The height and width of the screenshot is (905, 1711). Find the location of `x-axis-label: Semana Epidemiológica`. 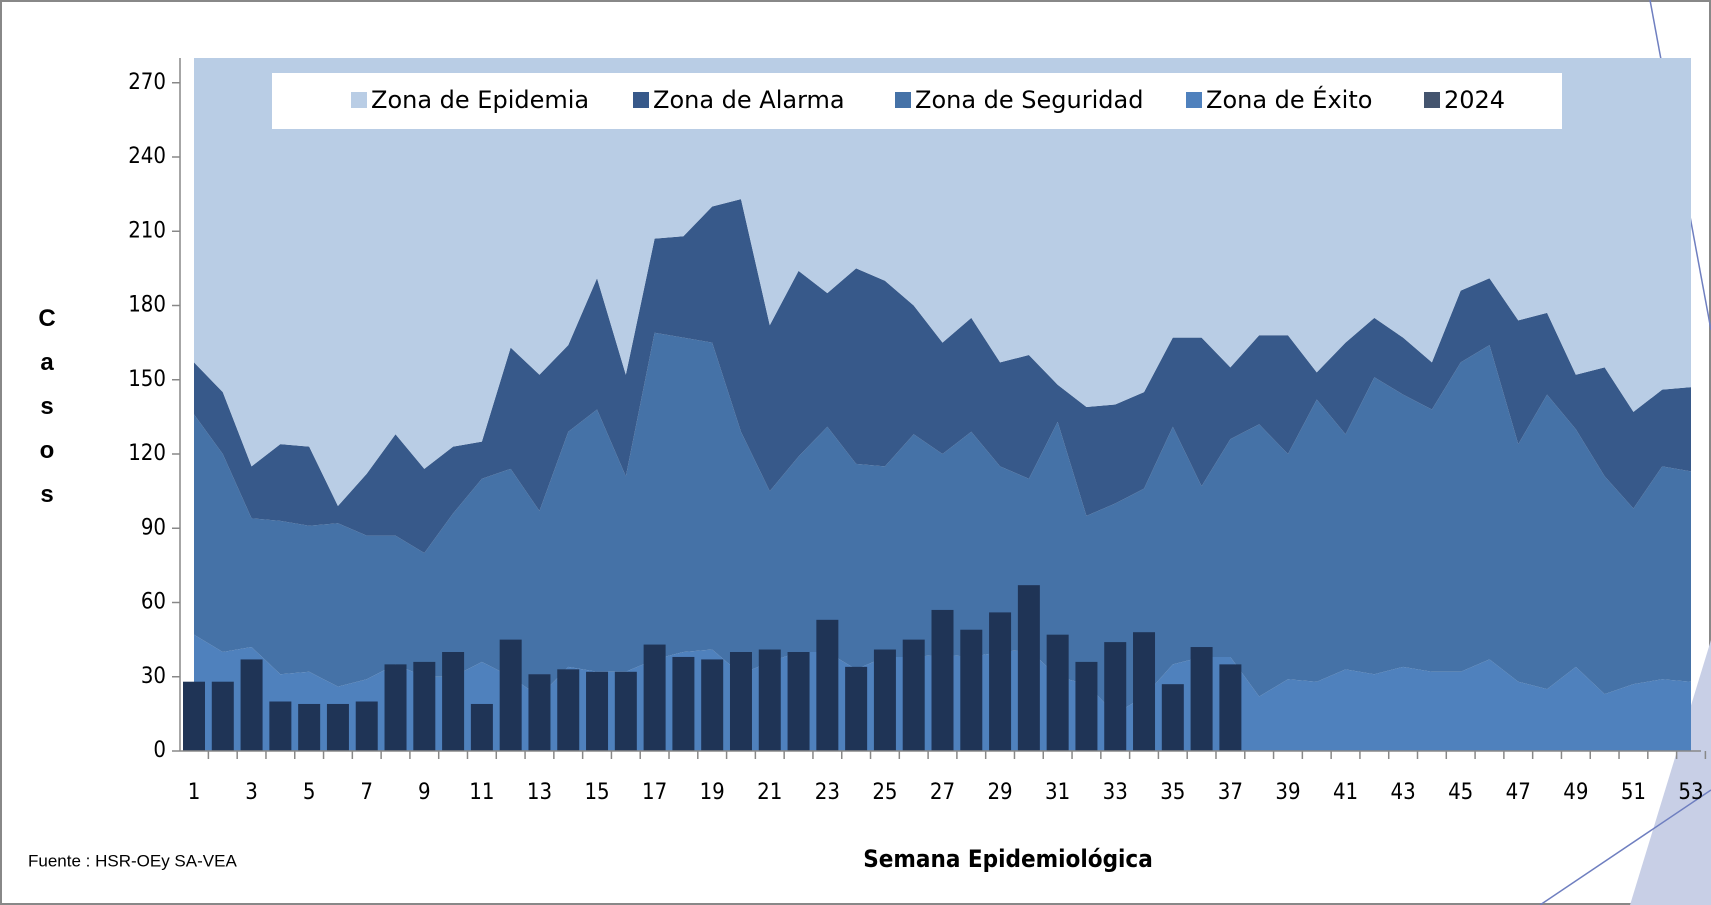

x-axis-label: Semana Epidemiológica is located at coordinates (1008, 859).